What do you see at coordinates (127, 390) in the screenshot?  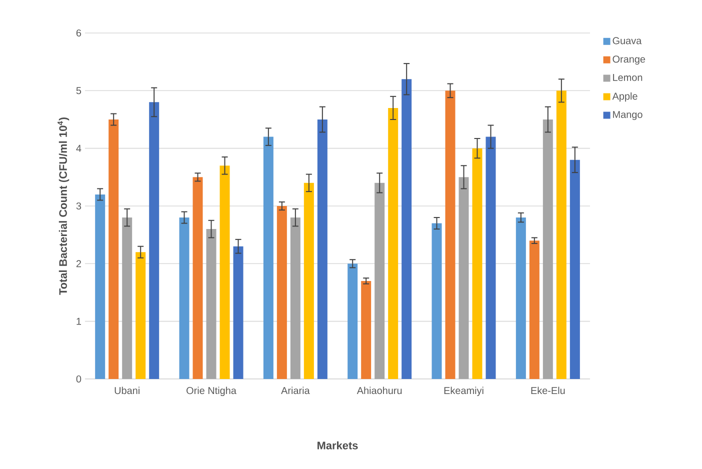 I see `x-tick-label: Ubani` at bounding box center [127, 390].